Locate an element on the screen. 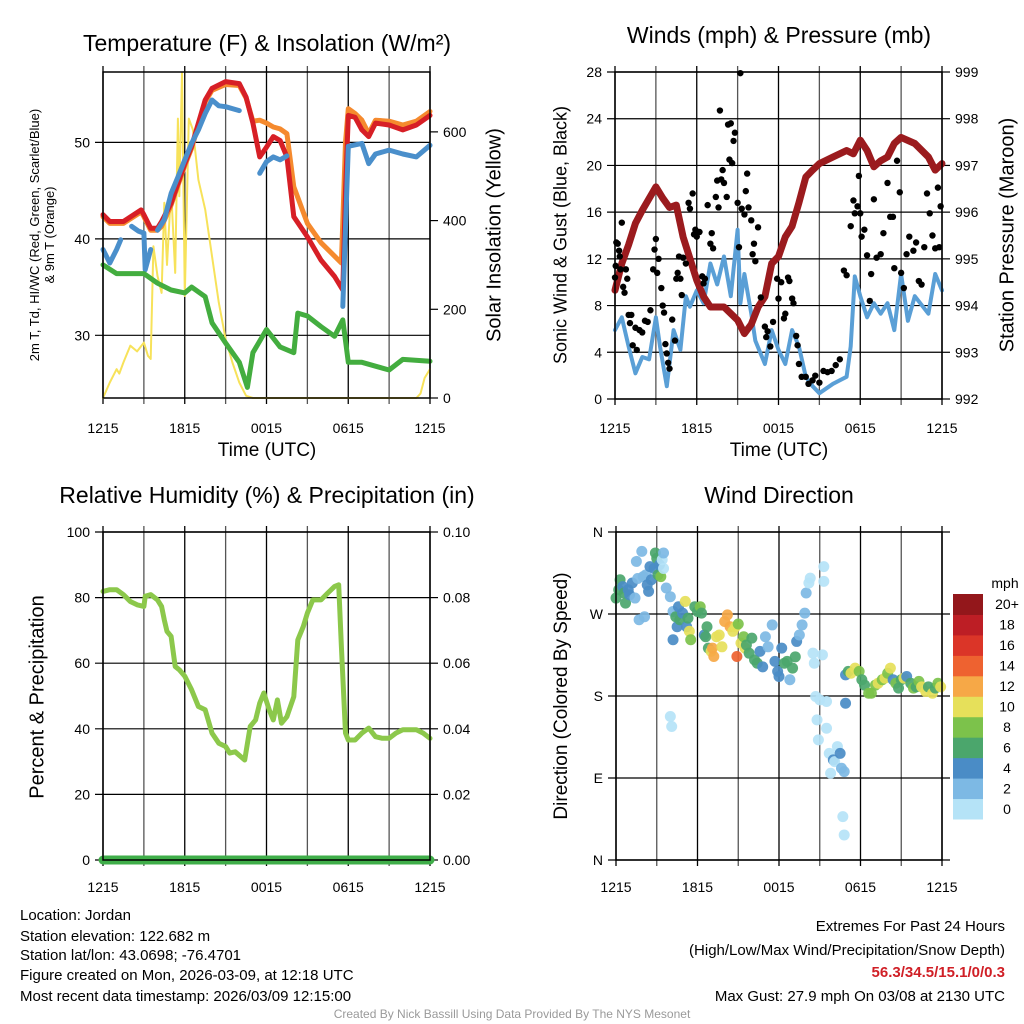 The image size is (1024, 1024). max-gust: Max Gust: 27.9 mph On 03/08 at 2130 UTC is located at coordinates (859, 996).